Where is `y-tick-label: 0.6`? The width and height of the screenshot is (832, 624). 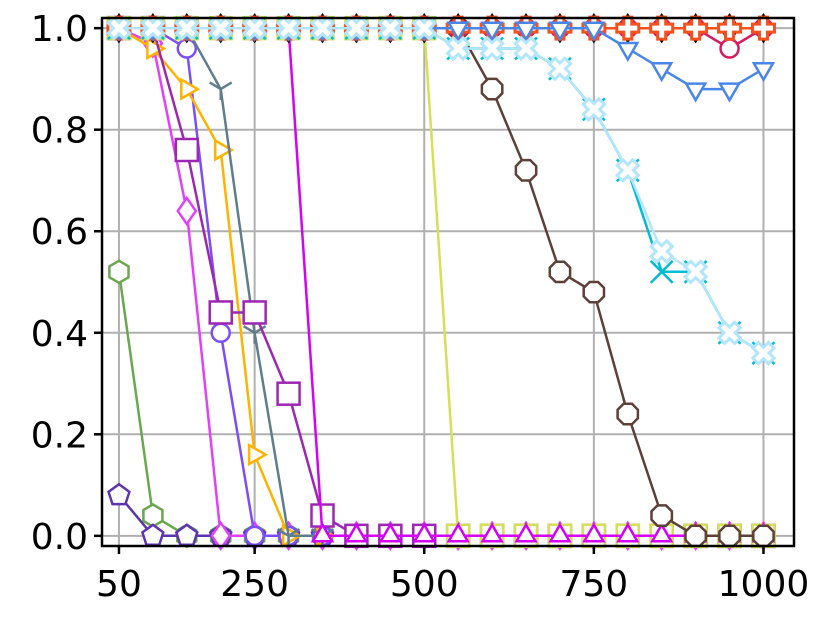 y-tick-label: 0.6 is located at coordinates (59, 232).